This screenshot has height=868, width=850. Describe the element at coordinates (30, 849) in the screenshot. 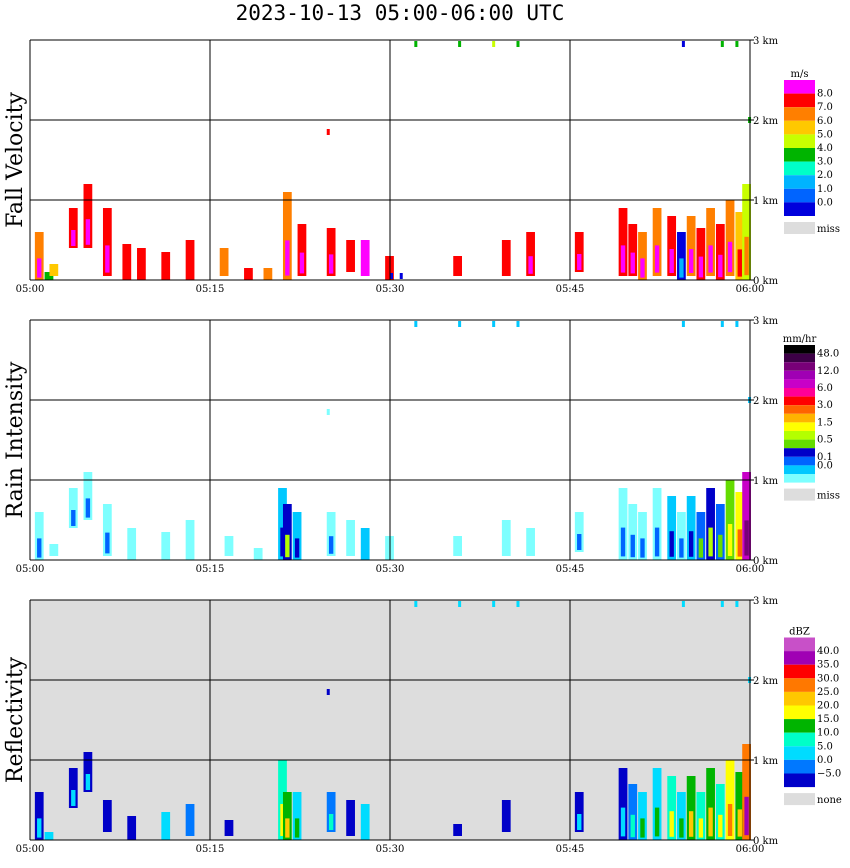

I see `x-tick-label: 05:00` at that location.